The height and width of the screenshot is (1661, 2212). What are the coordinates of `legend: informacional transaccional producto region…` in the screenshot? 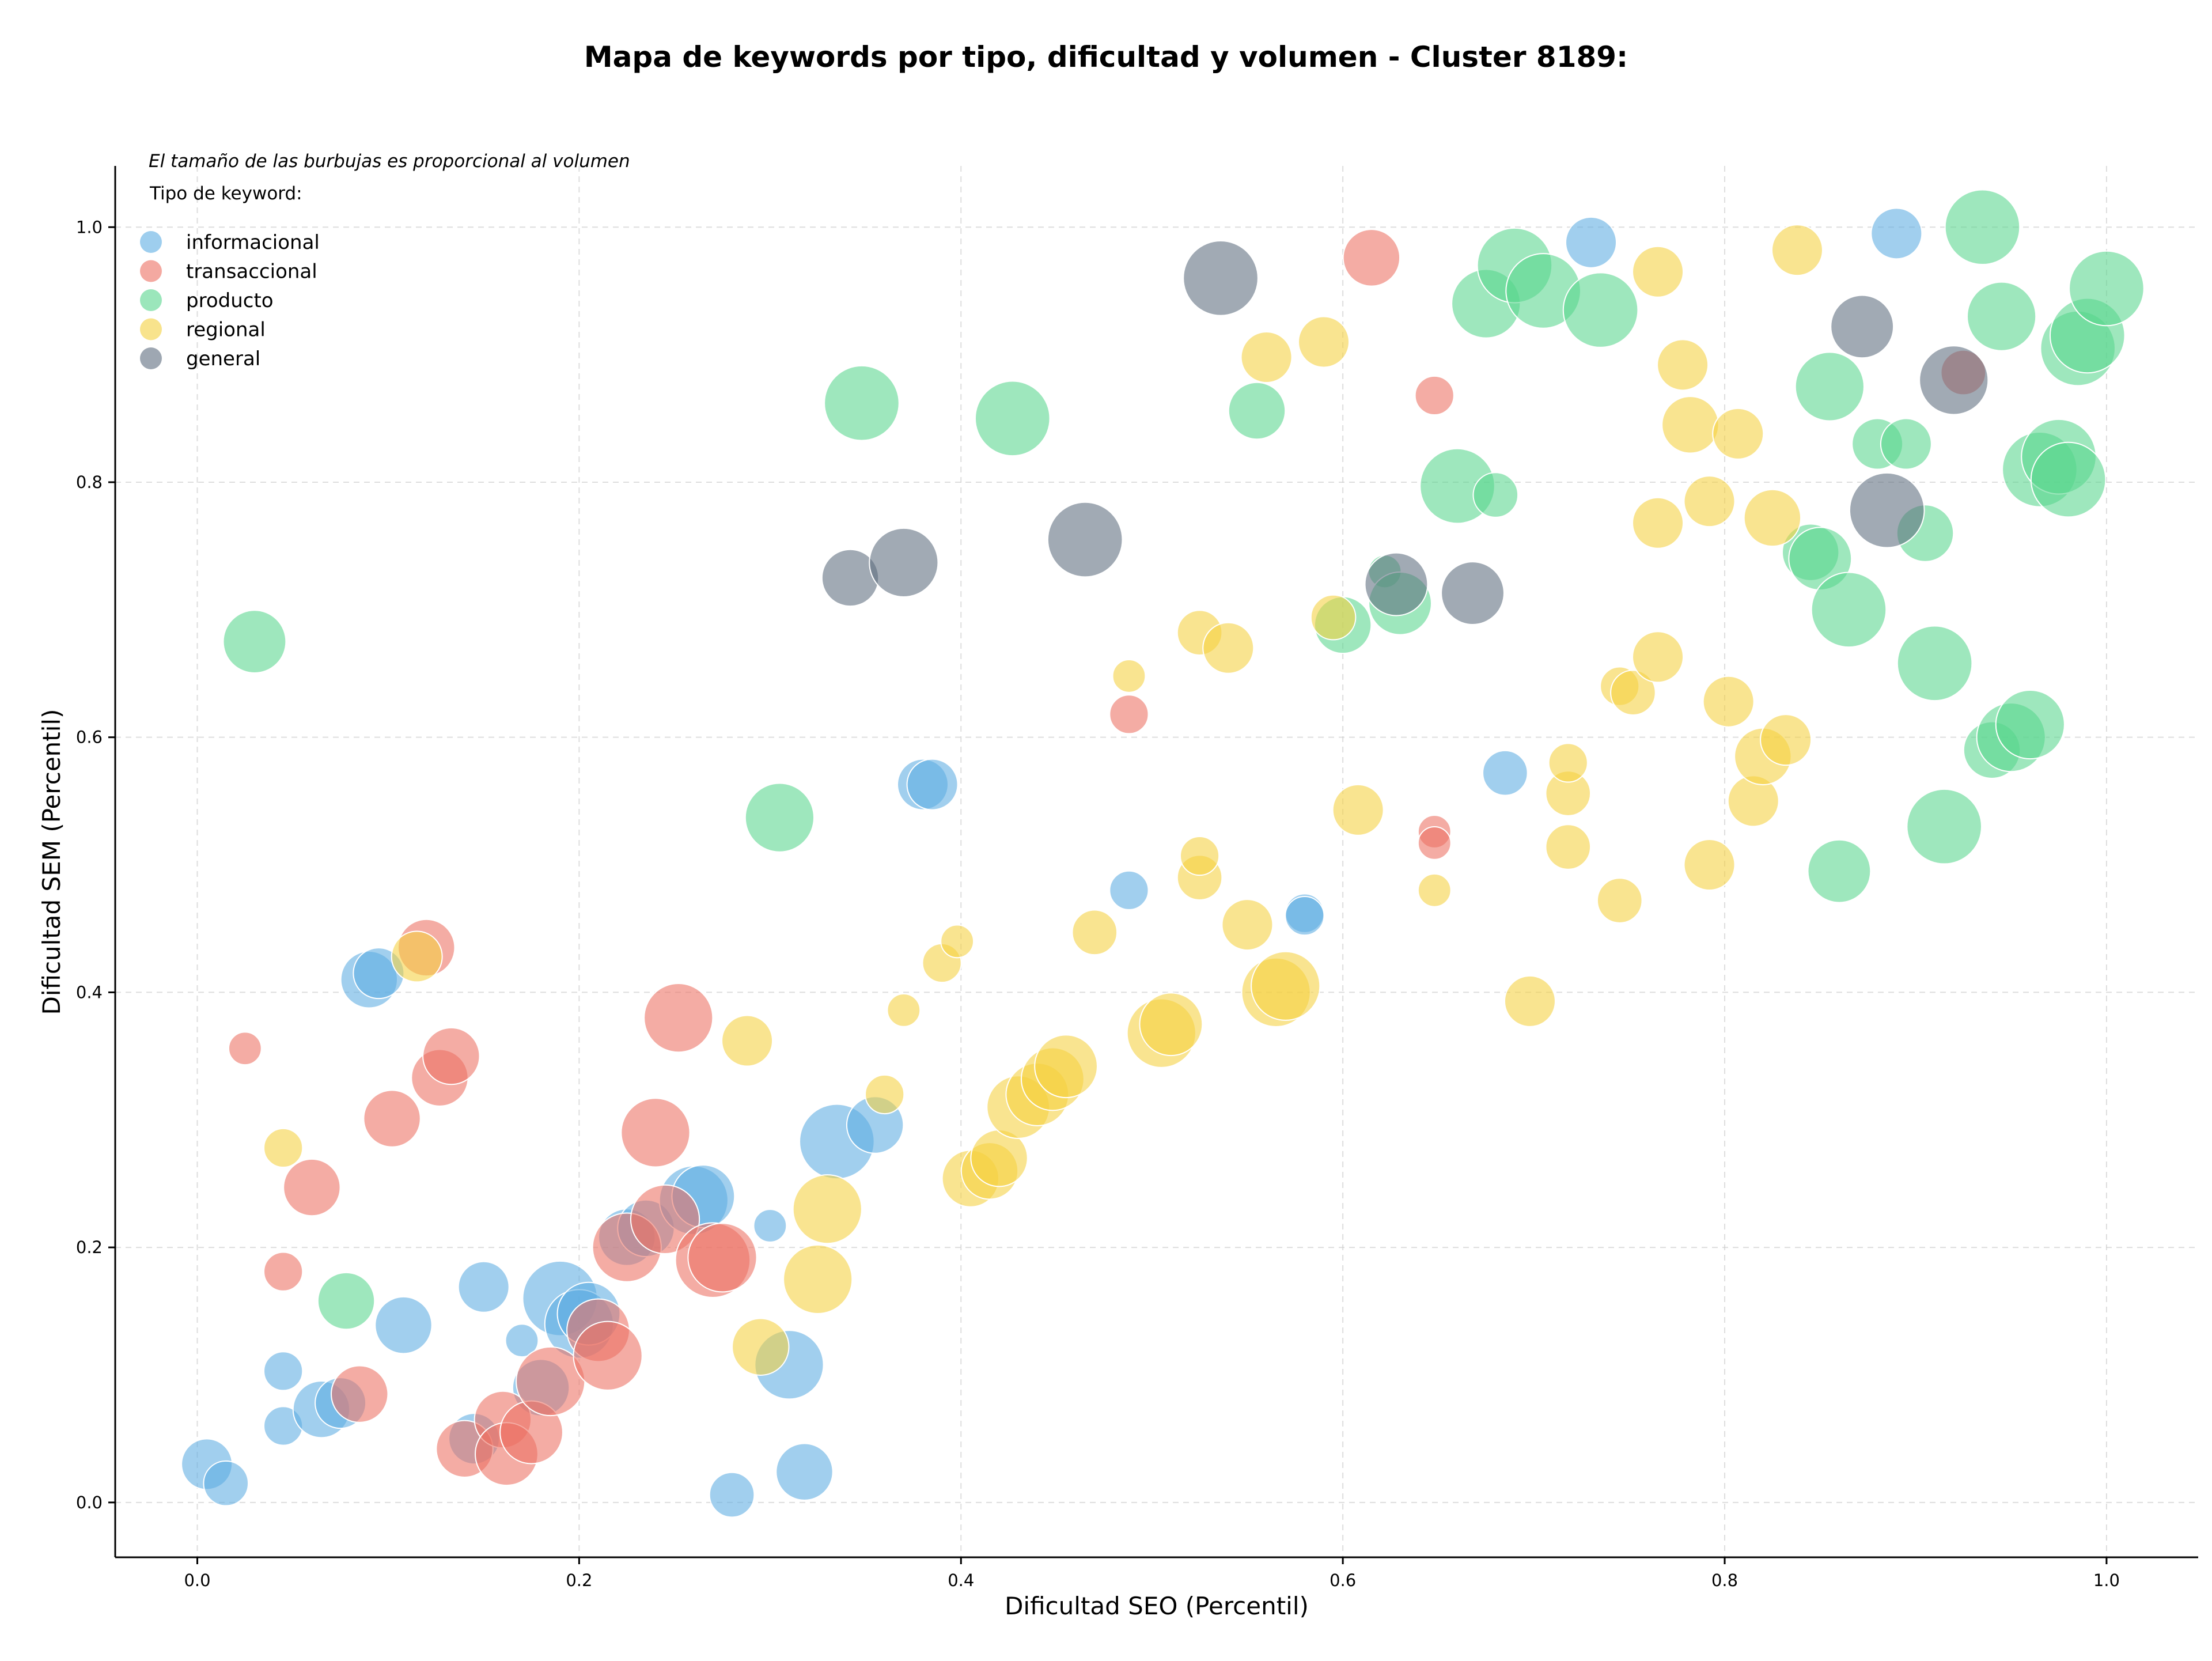 It's located at (230, 300).